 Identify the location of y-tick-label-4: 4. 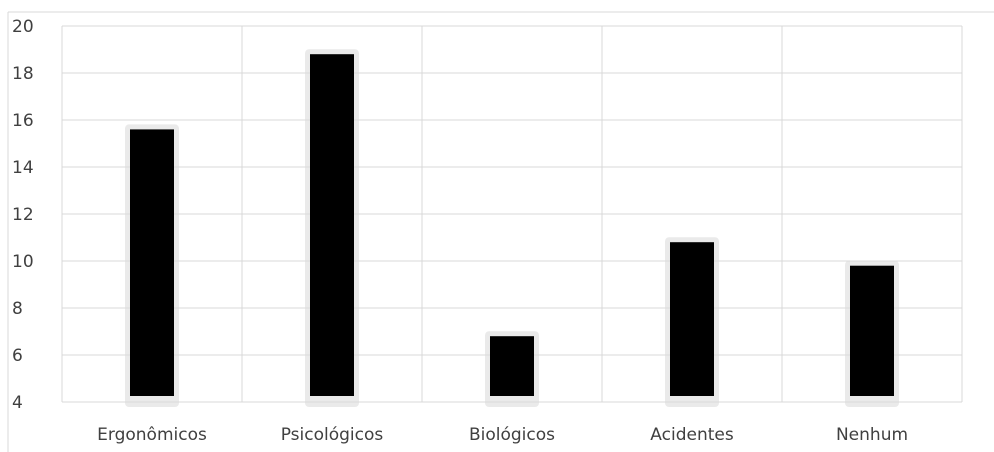
(17, 403).